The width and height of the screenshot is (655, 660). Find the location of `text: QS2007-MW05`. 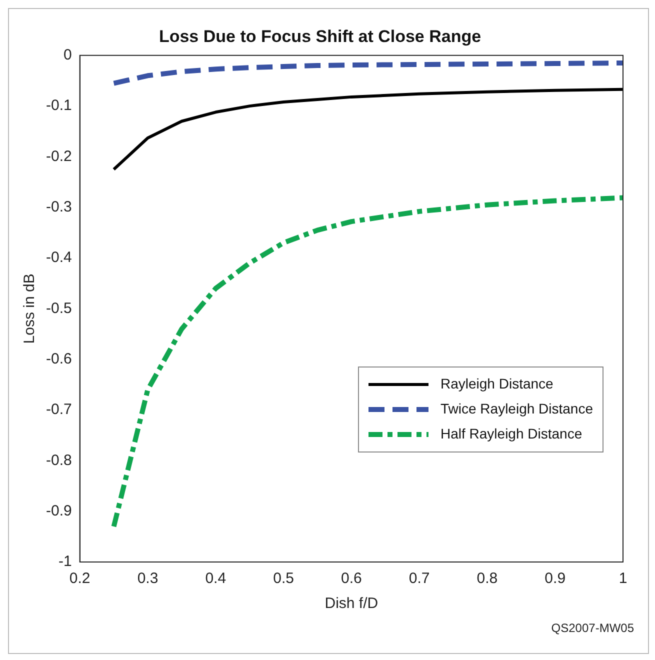

text: QS2007-MW05 is located at coordinates (592, 628).